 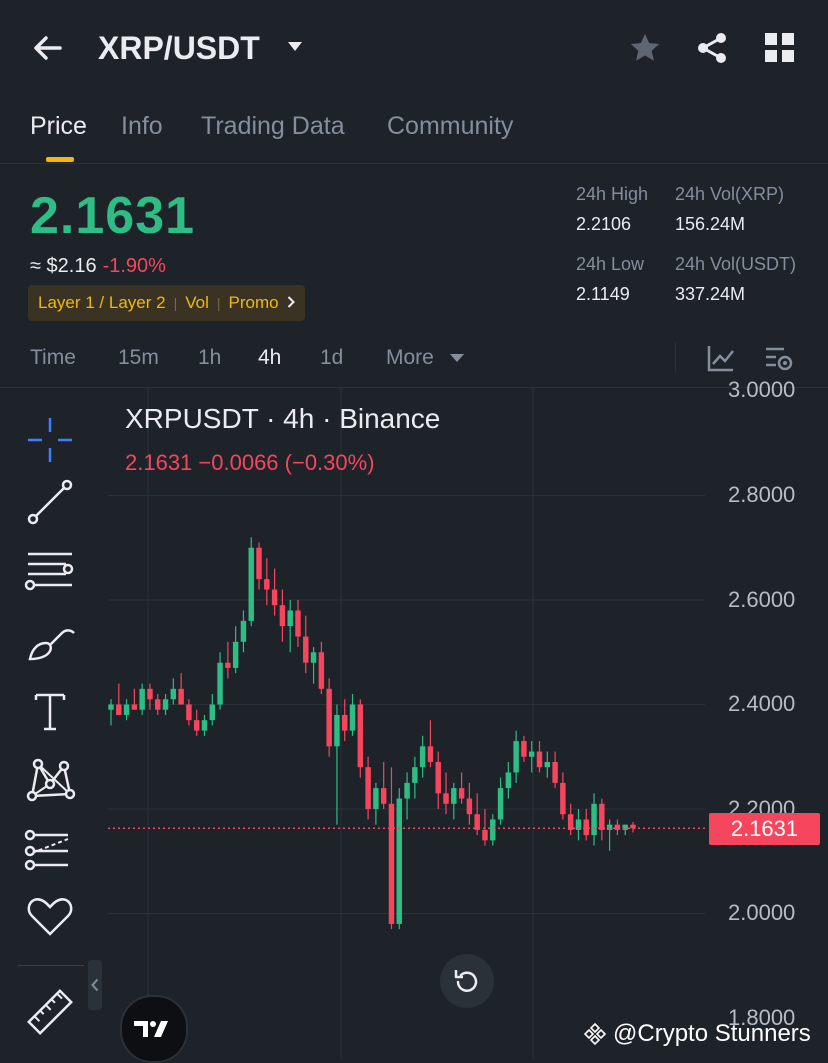 What do you see at coordinates (762, 912) in the screenshot?
I see `y-tick-label: 2.0000` at bounding box center [762, 912].